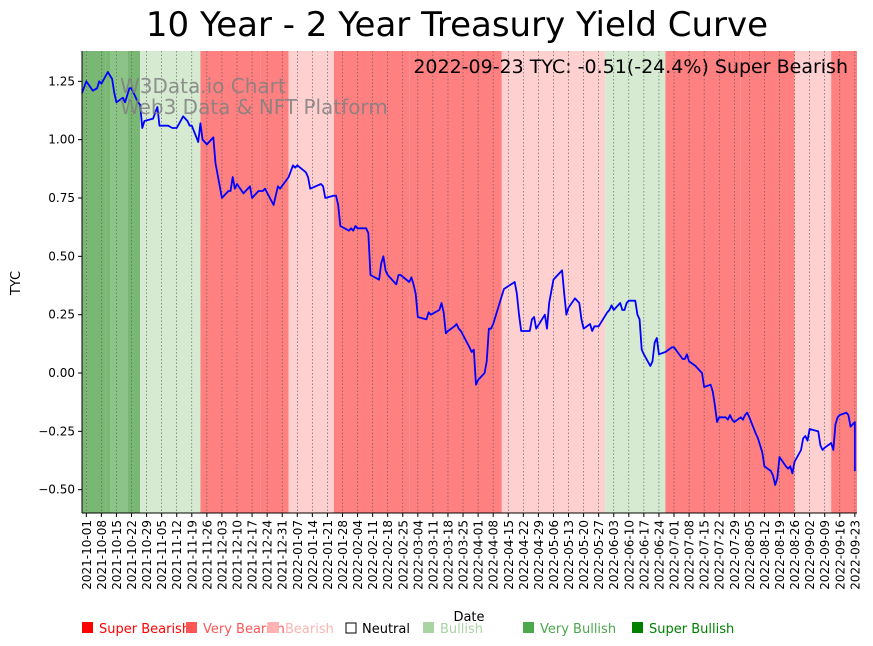  Describe the element at coordinates (61, 315) in the screenshot. I see `y-tick-label: 0.25` at that location.